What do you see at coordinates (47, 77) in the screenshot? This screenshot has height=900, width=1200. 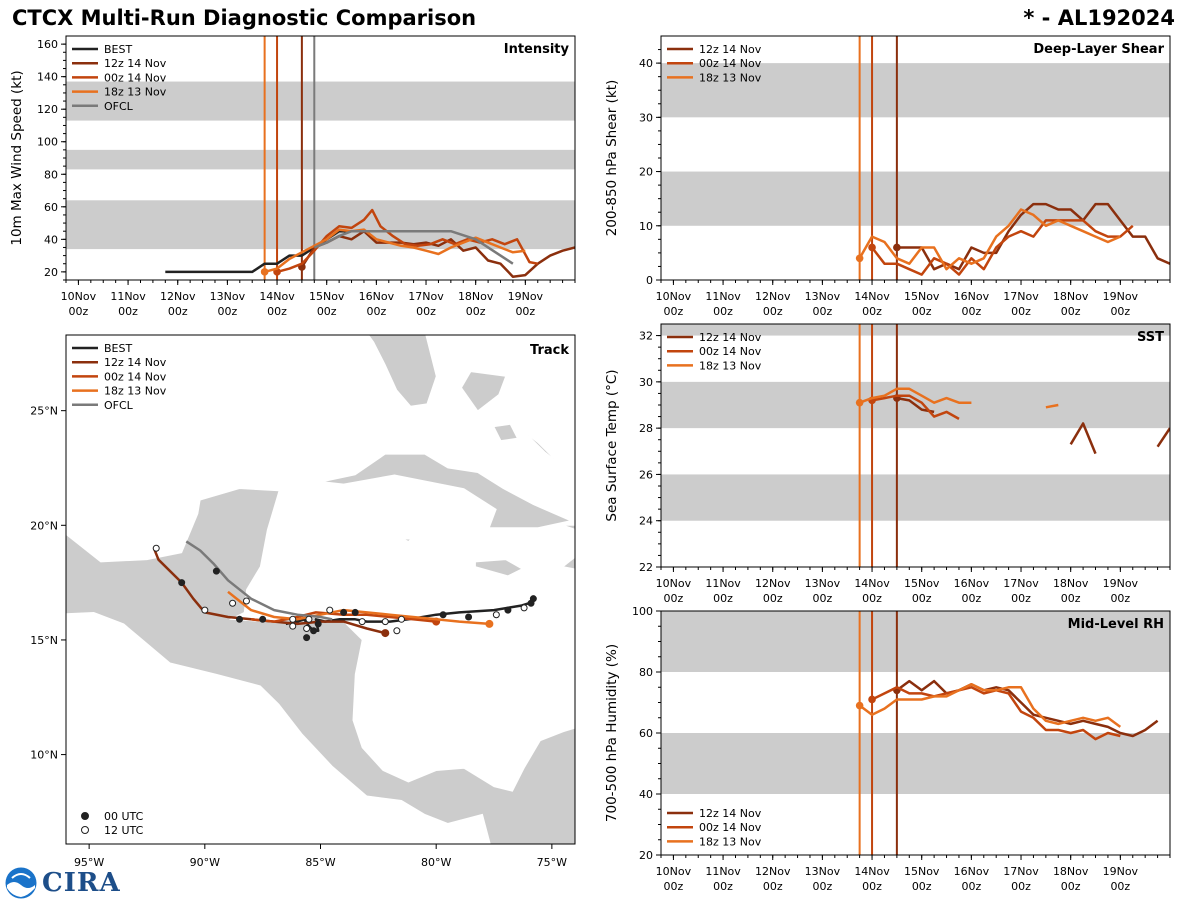 I see `y-tick-label: 140` at bounding box center [47, 77].